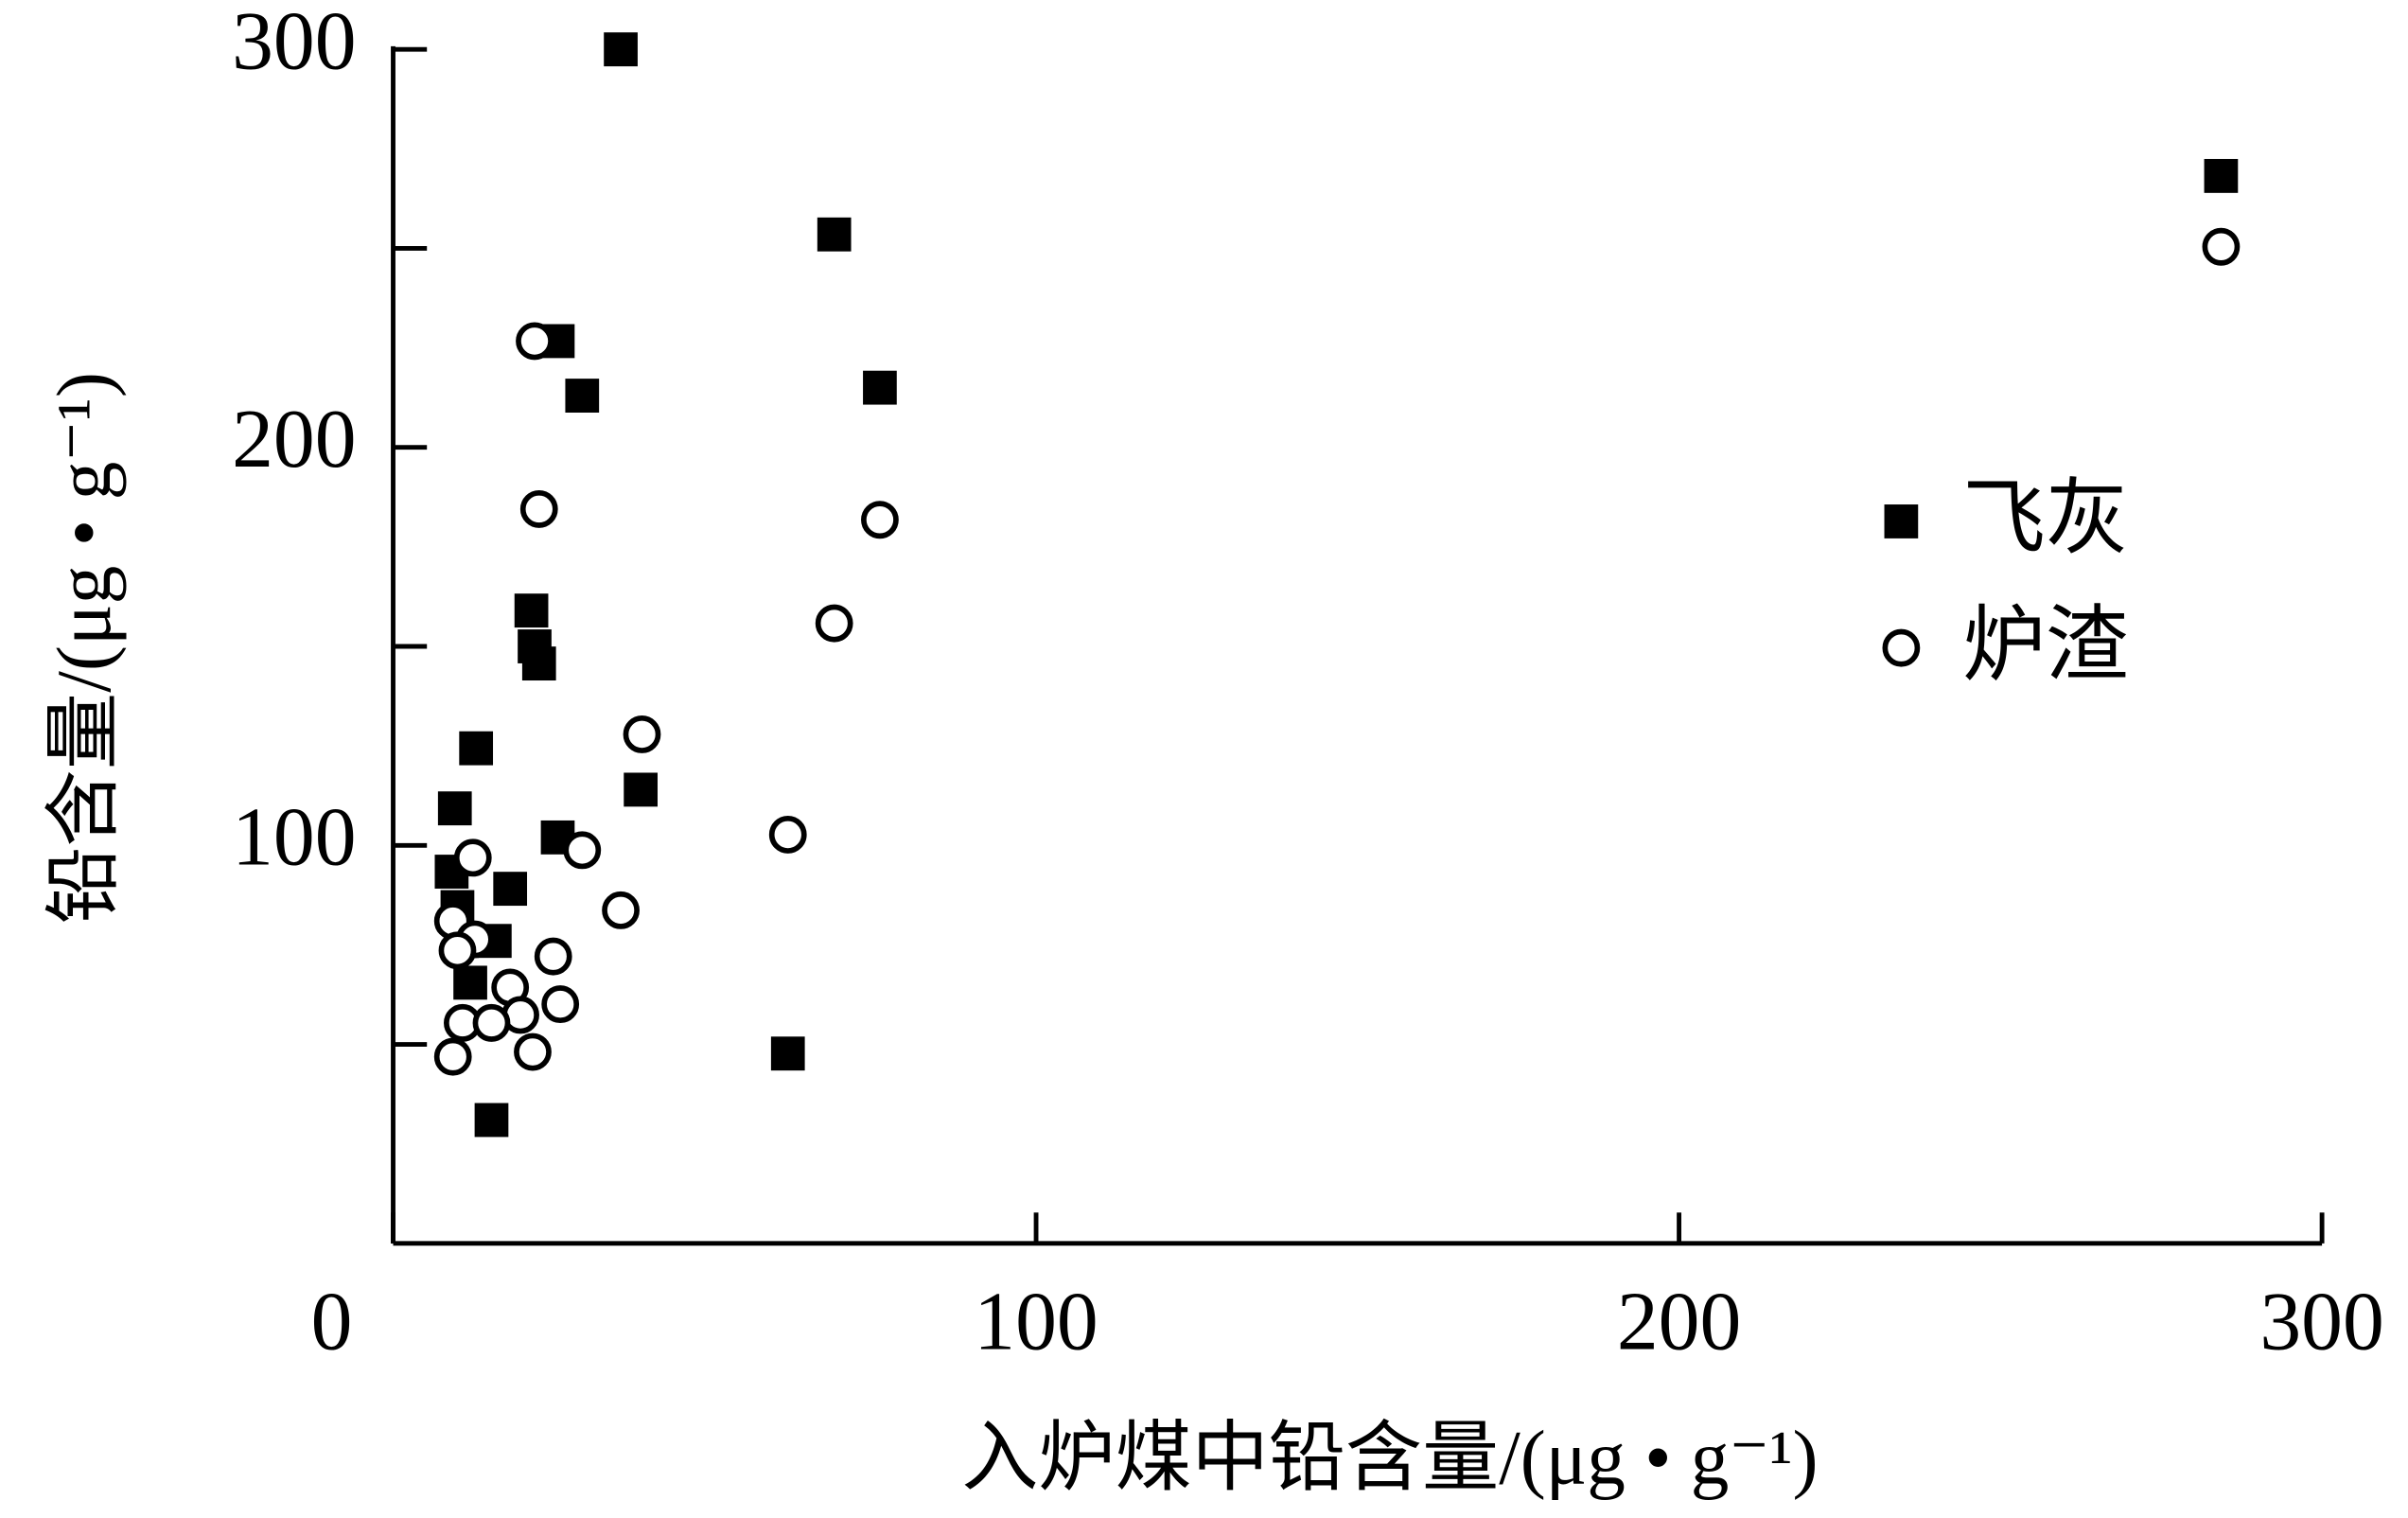  Describe the element at coordinates (1389, 1457) in the screenshot. I see `x-axis-label: 入炉煤中铅含量/(μg • g⁻¹)` at that location.